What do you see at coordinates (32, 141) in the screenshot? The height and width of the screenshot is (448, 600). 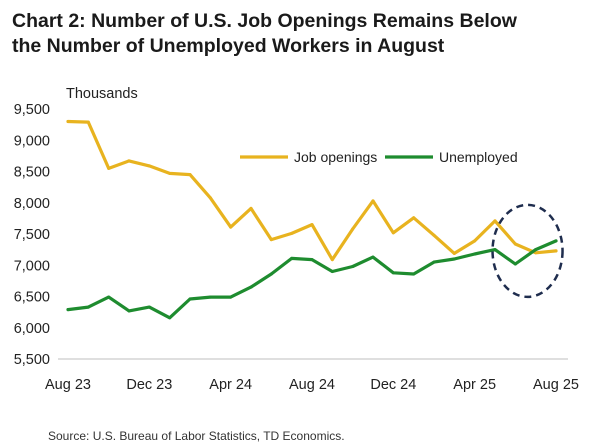 I see `y-tick-label: 9,000` at bounding box center [32, 141].